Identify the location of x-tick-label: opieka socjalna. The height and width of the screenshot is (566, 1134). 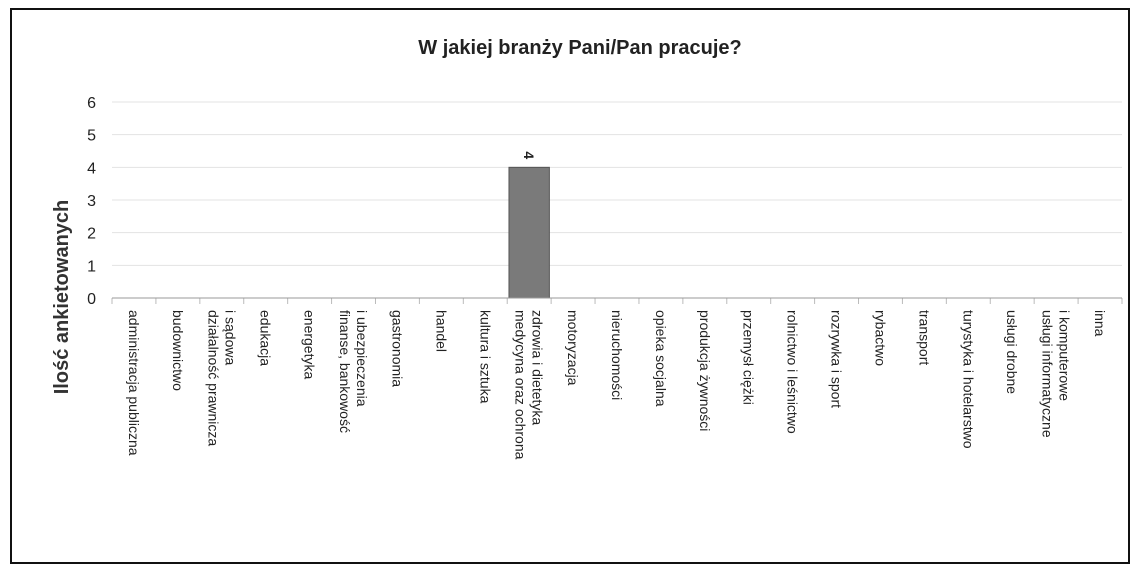
(661, 358).